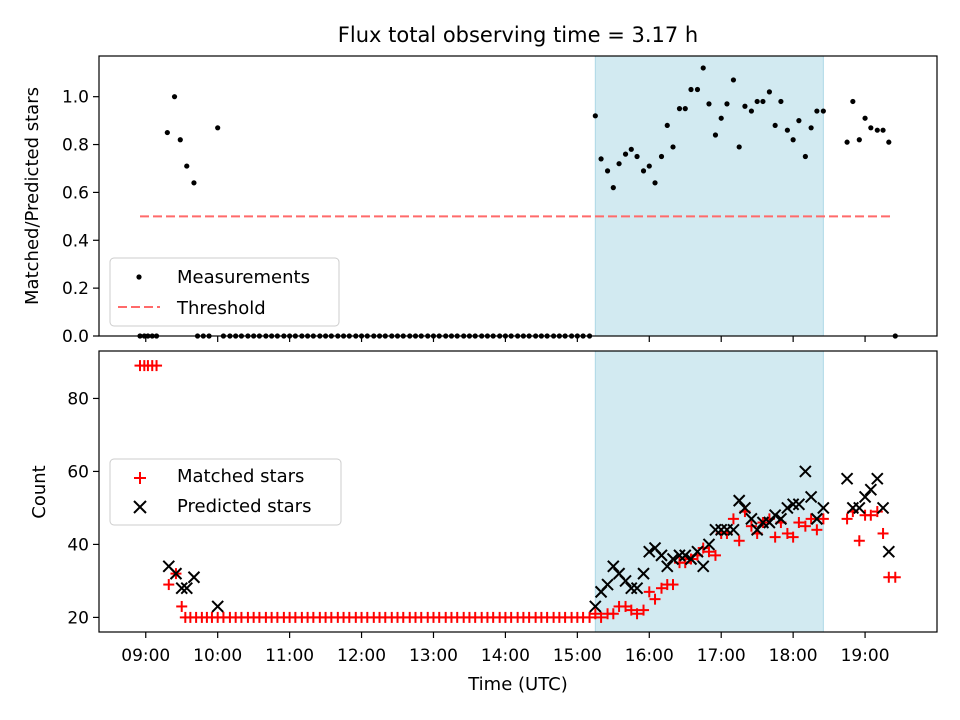 The image size is (960, 720). Describe the element at coordinates (75, 241) in the screenshot. I see `y-tick-label-top: 0.4` at that location.